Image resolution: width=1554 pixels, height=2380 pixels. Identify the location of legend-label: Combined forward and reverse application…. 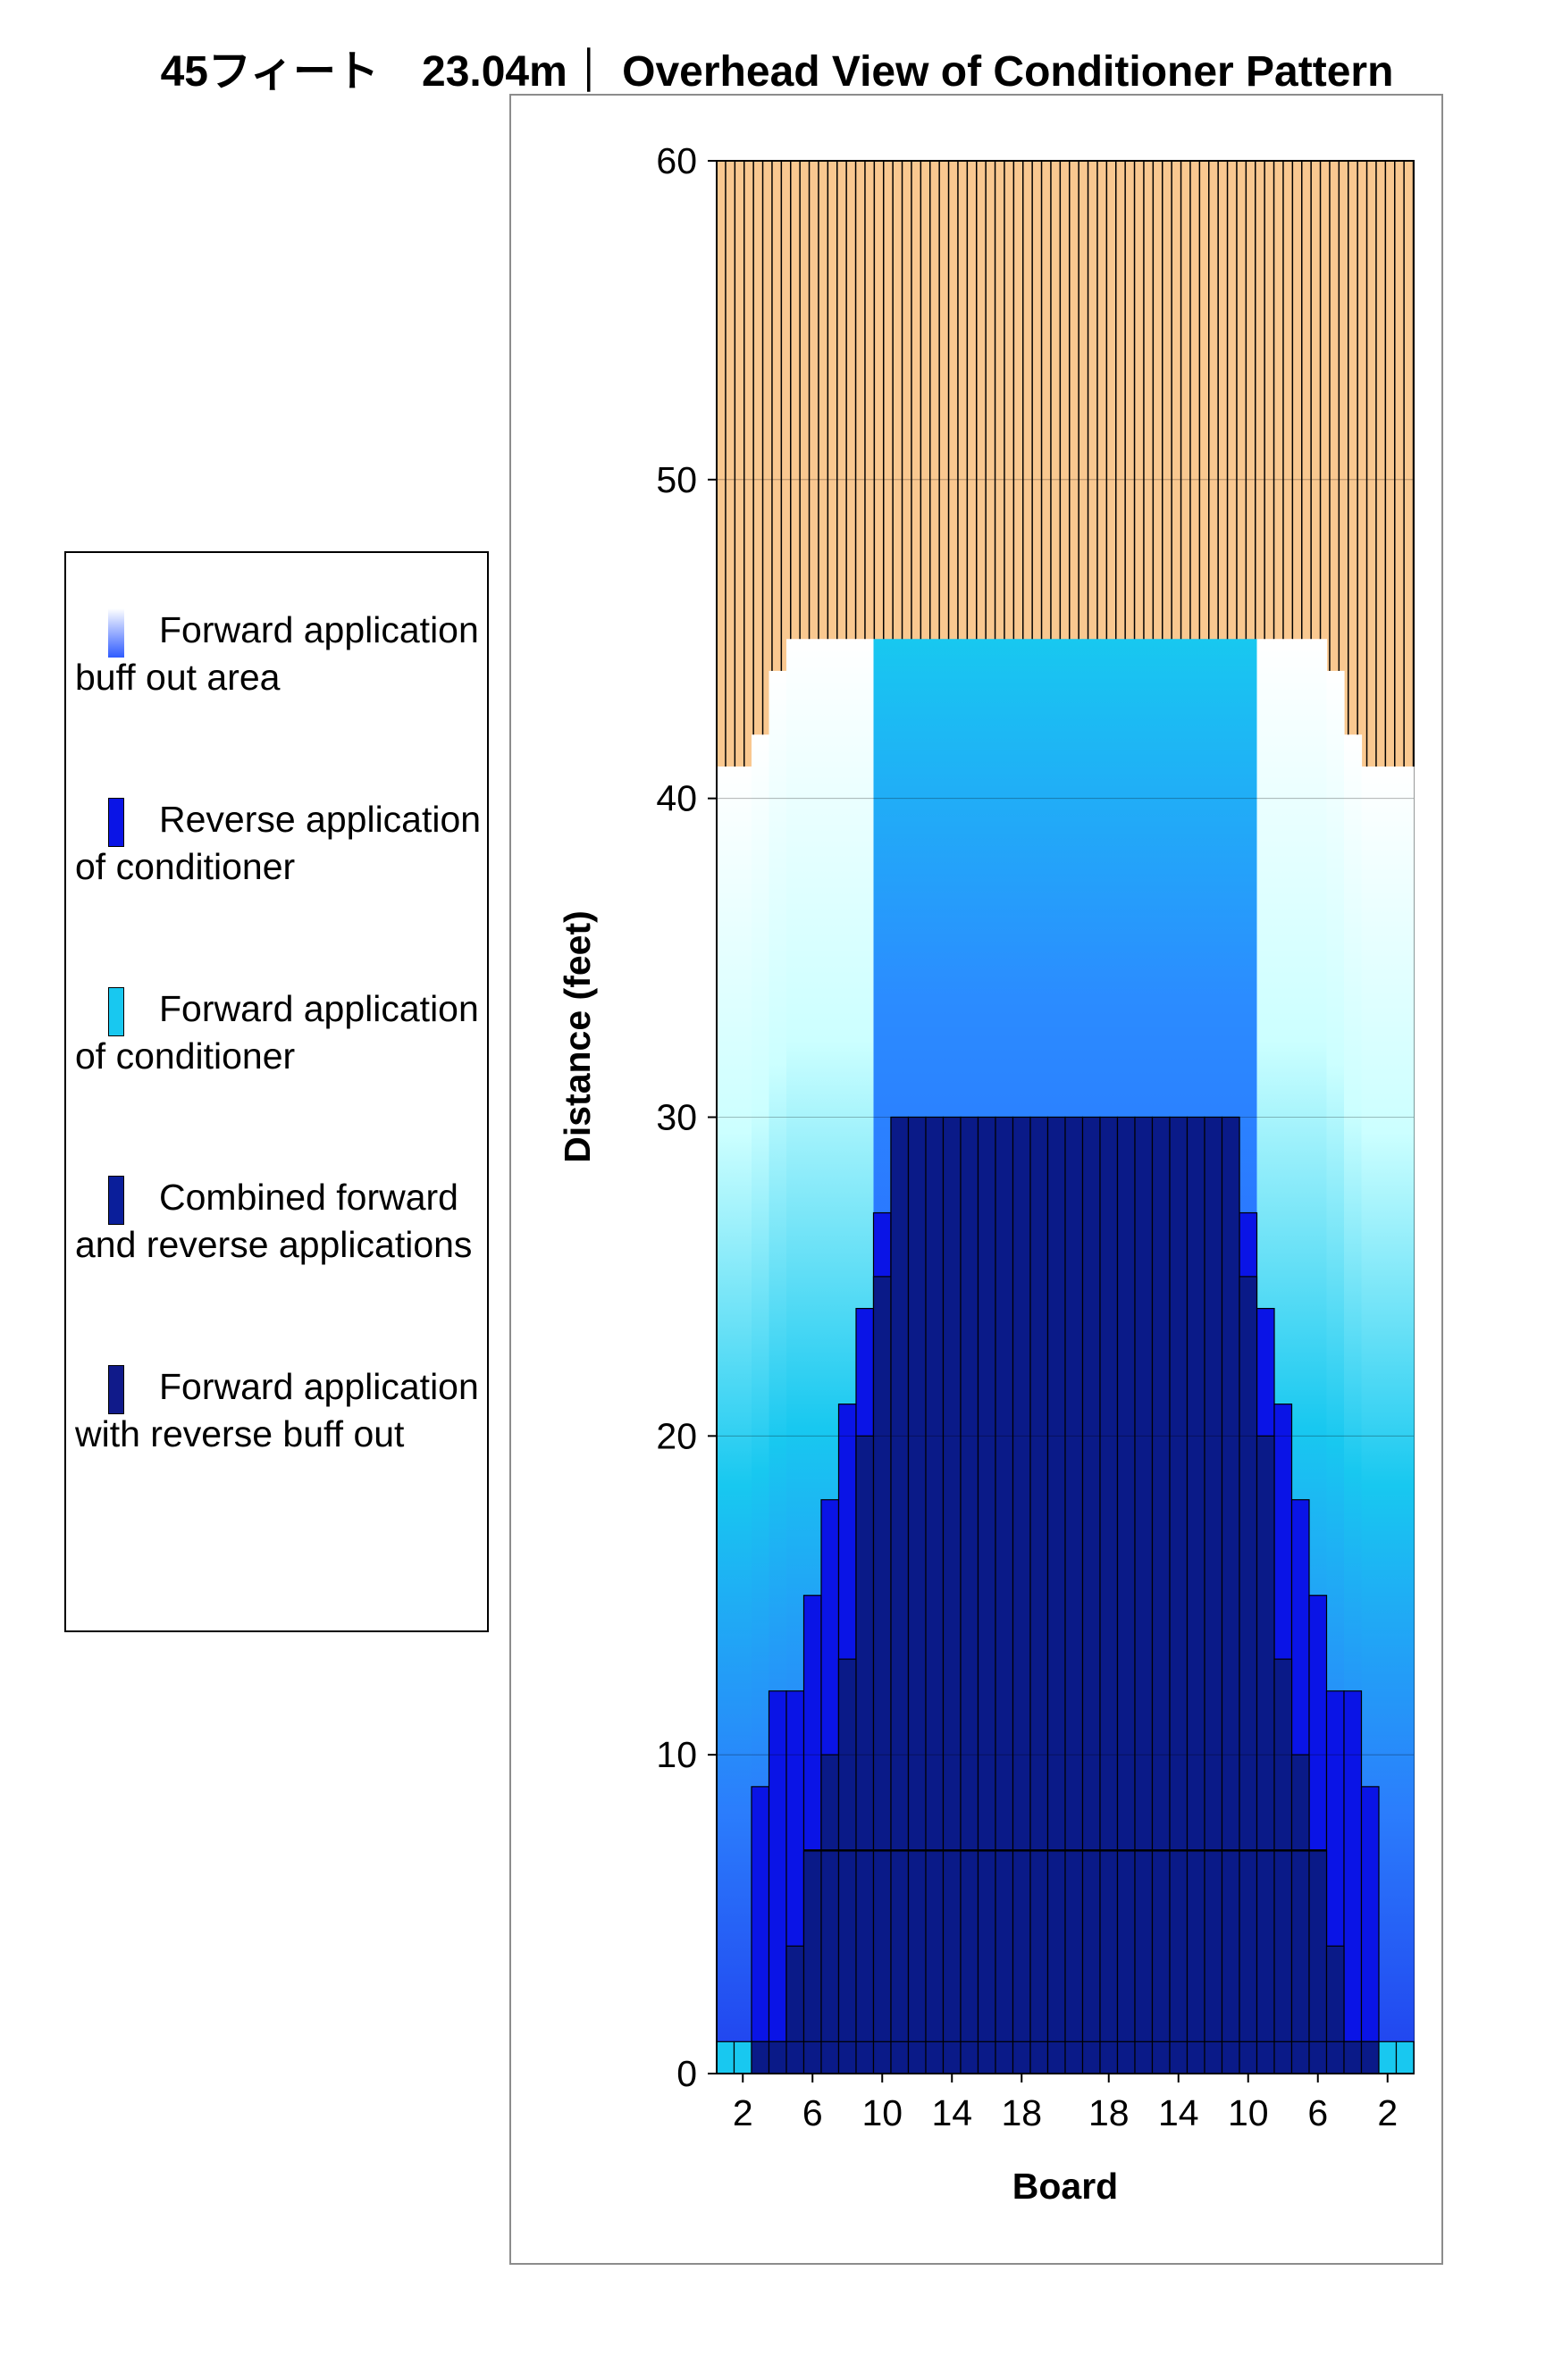
(274, 1221).